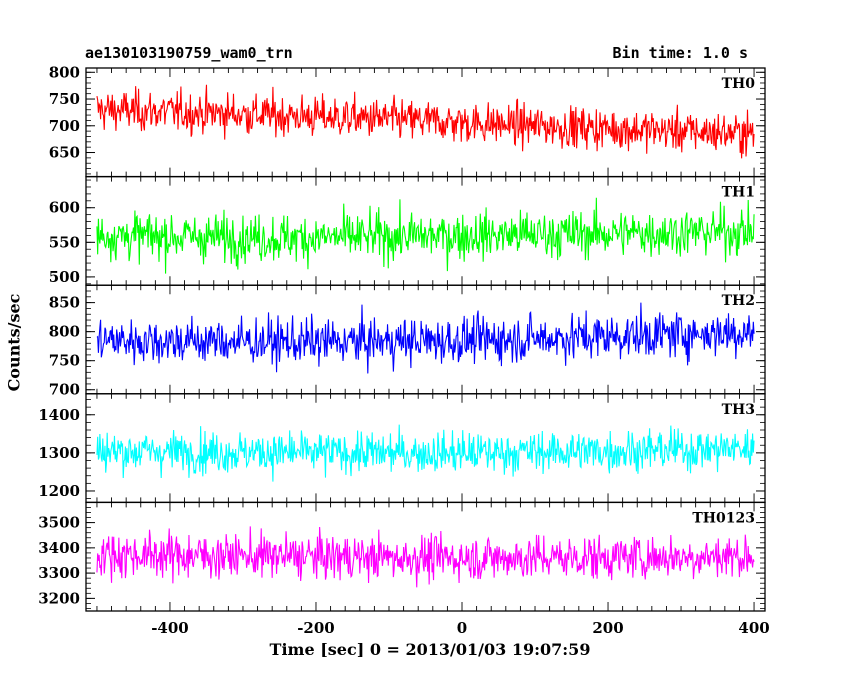 Image resolution: width=850 pixels, height=680 pixels. I want to click on panel-label-th0: TH0, so click(739, 84).